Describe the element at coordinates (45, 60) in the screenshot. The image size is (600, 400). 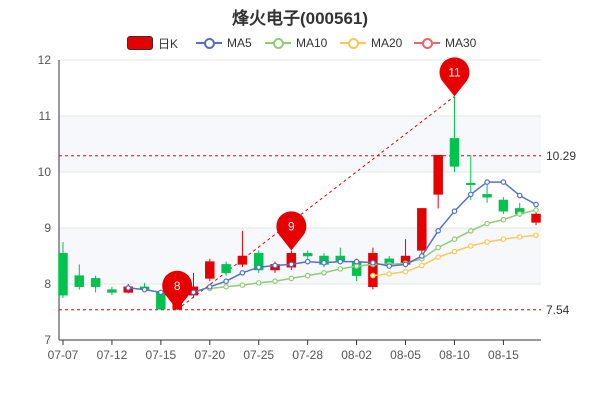
I see `y-tick-label: 12` at that location.